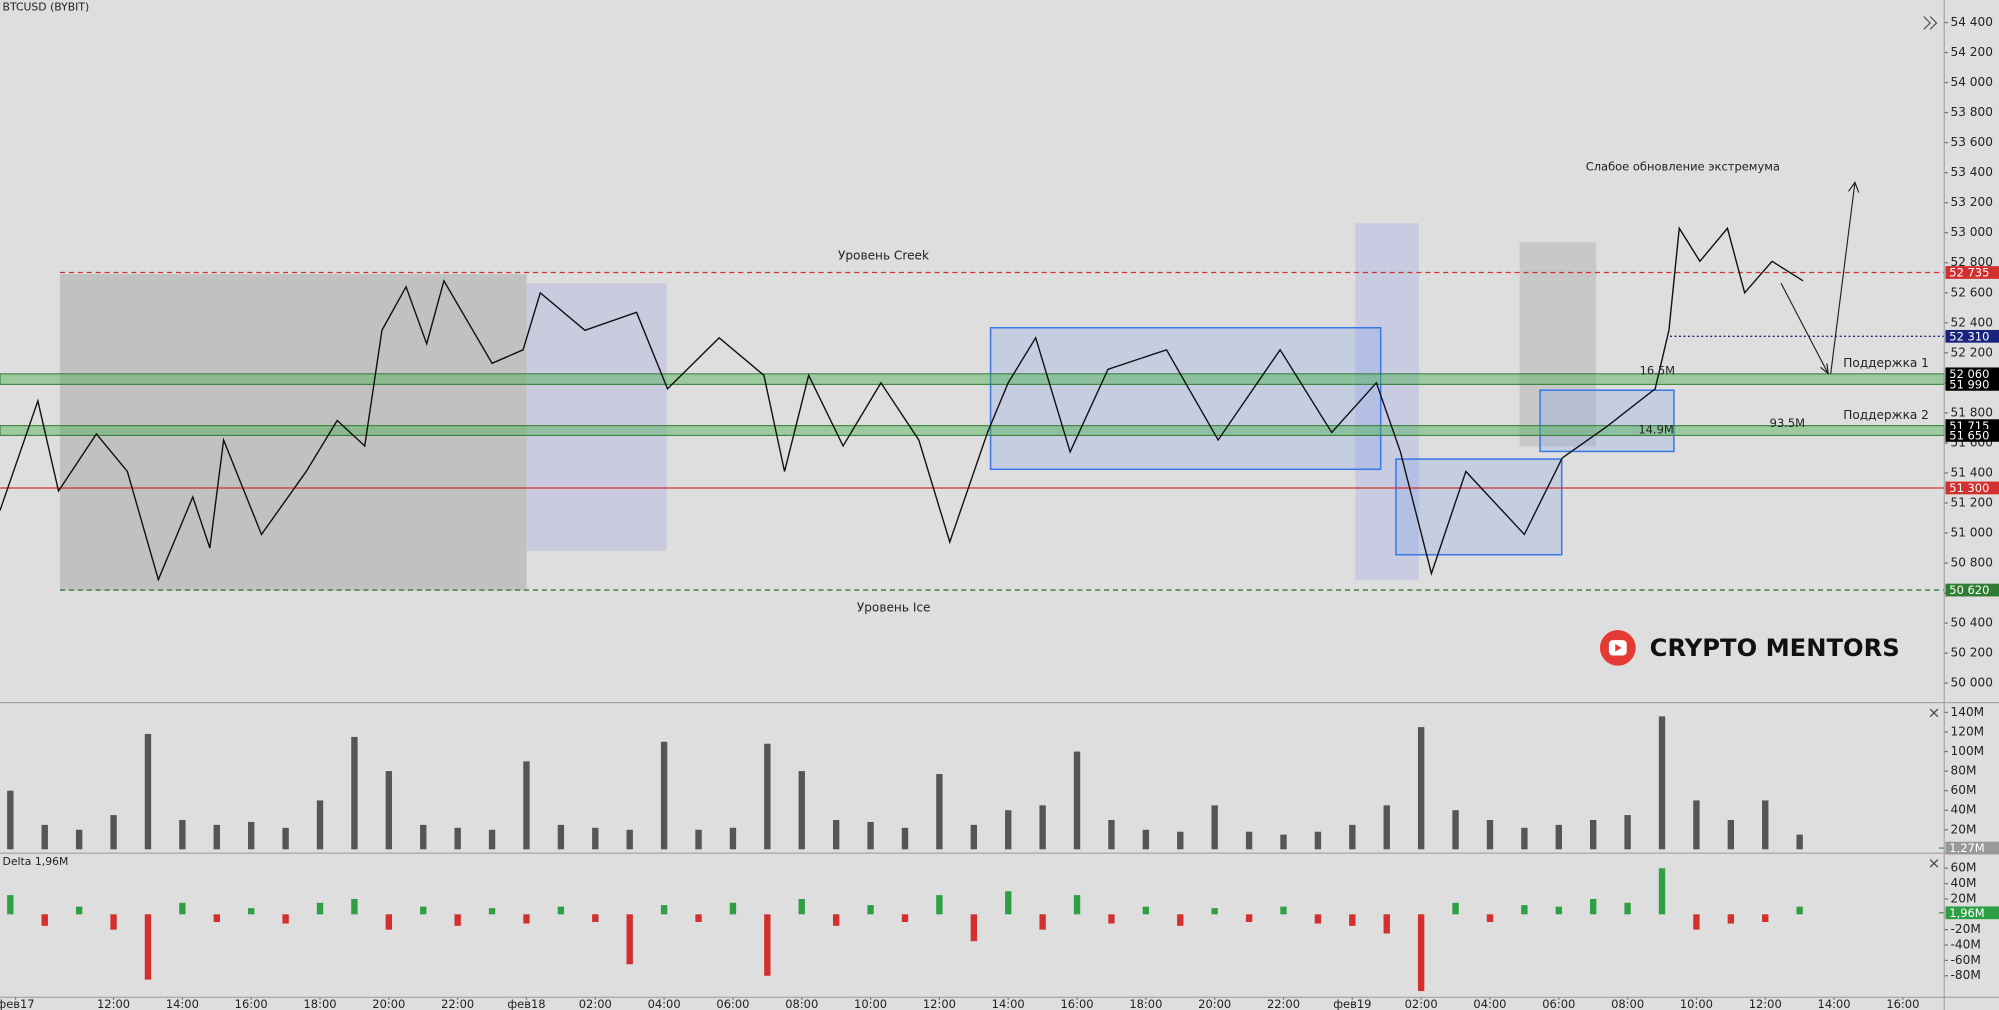 The width and height of the screenshot is (1999, 1010). I want to click on y-tick-label: 20M, so click(1964, 829).